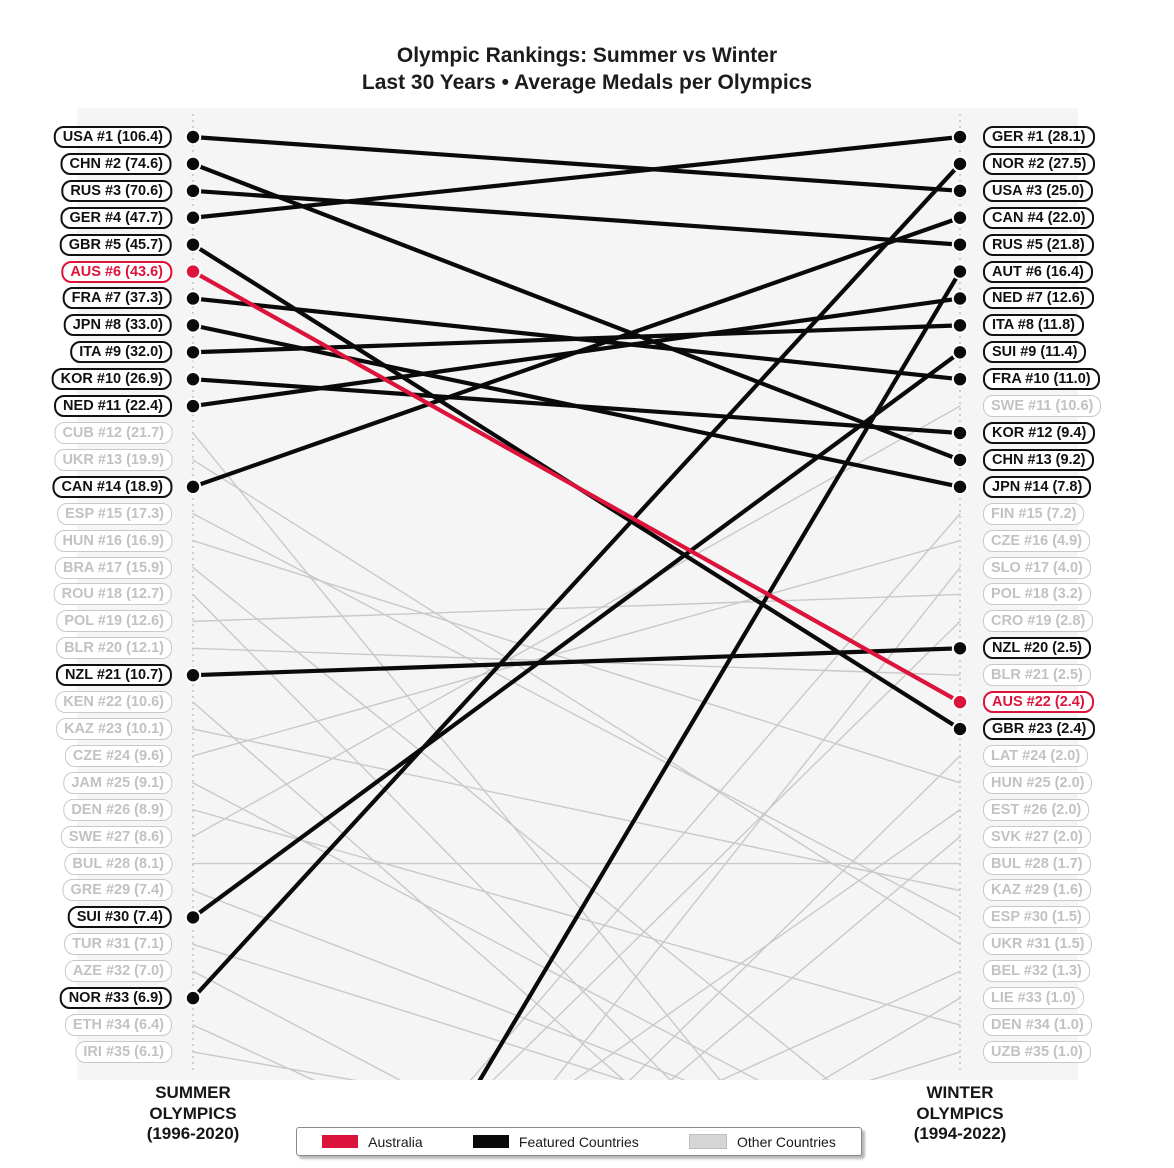  What do you see at coordinates (297, 1025) in the screenshot?
I see `slope-line-AZE` at bounding box center [297, 1025].